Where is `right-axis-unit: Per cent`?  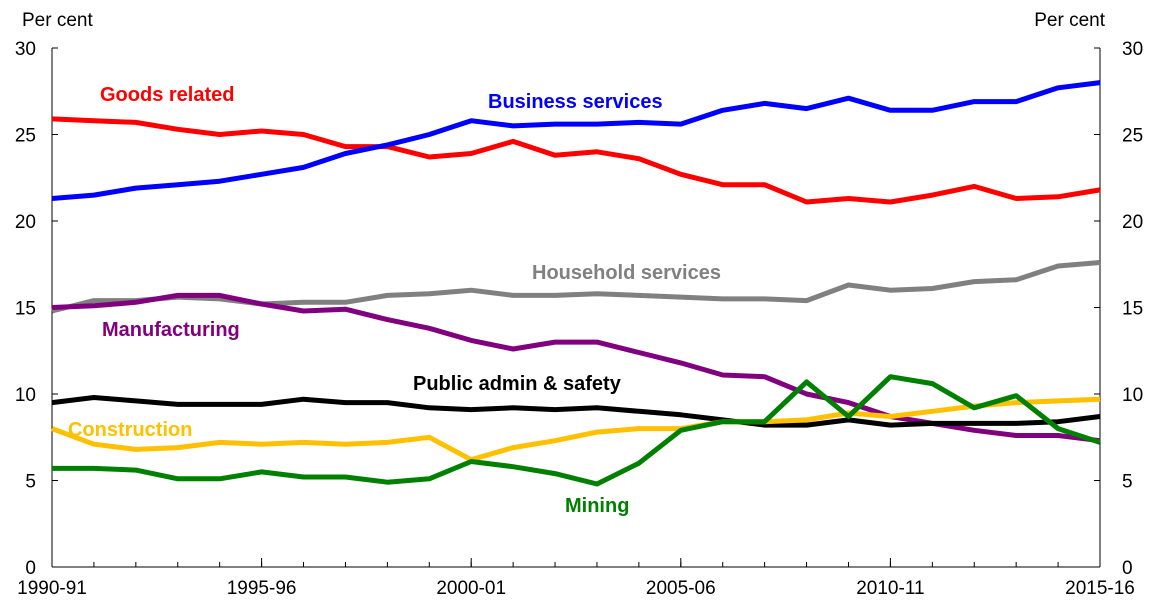 right-axis-unit: Per cent is located at coordinates (1069, 20).